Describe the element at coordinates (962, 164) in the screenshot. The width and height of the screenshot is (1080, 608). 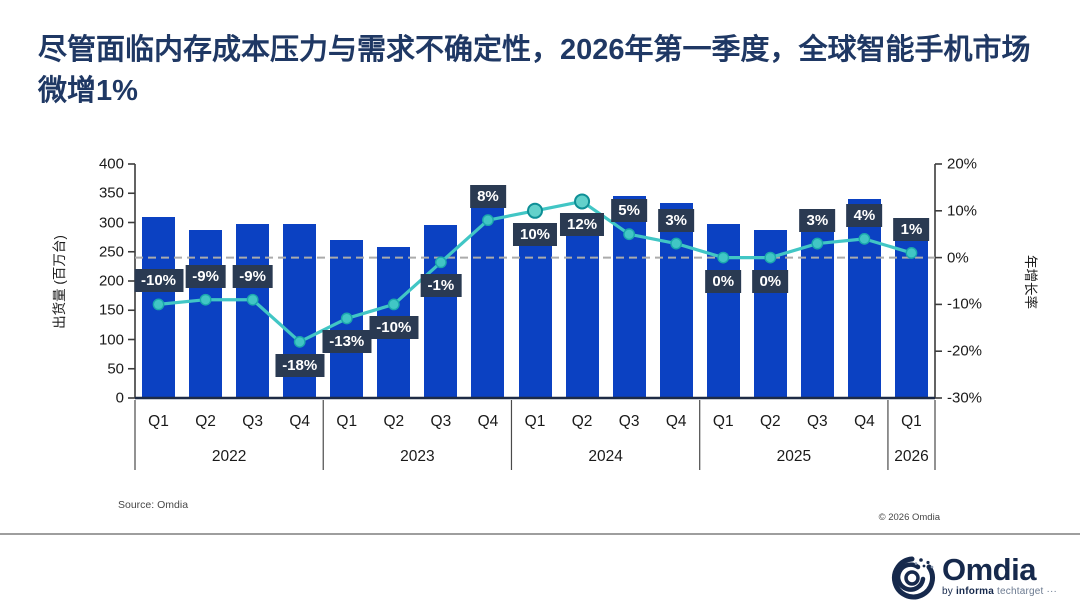
I see `right-axis-tick: 20%` at that location.